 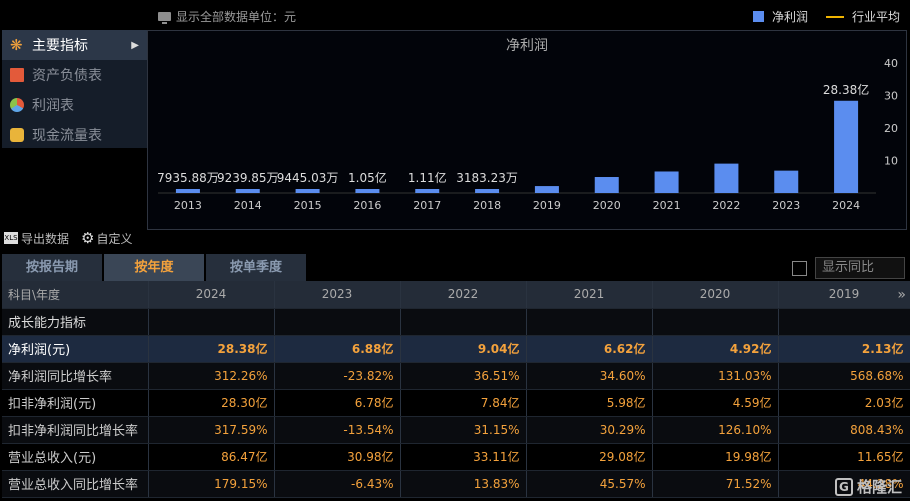 What do you see at coordinates (758, 16) in the screenshot?
I see `bar-swatch-icon` at bounding box center [758, 16].